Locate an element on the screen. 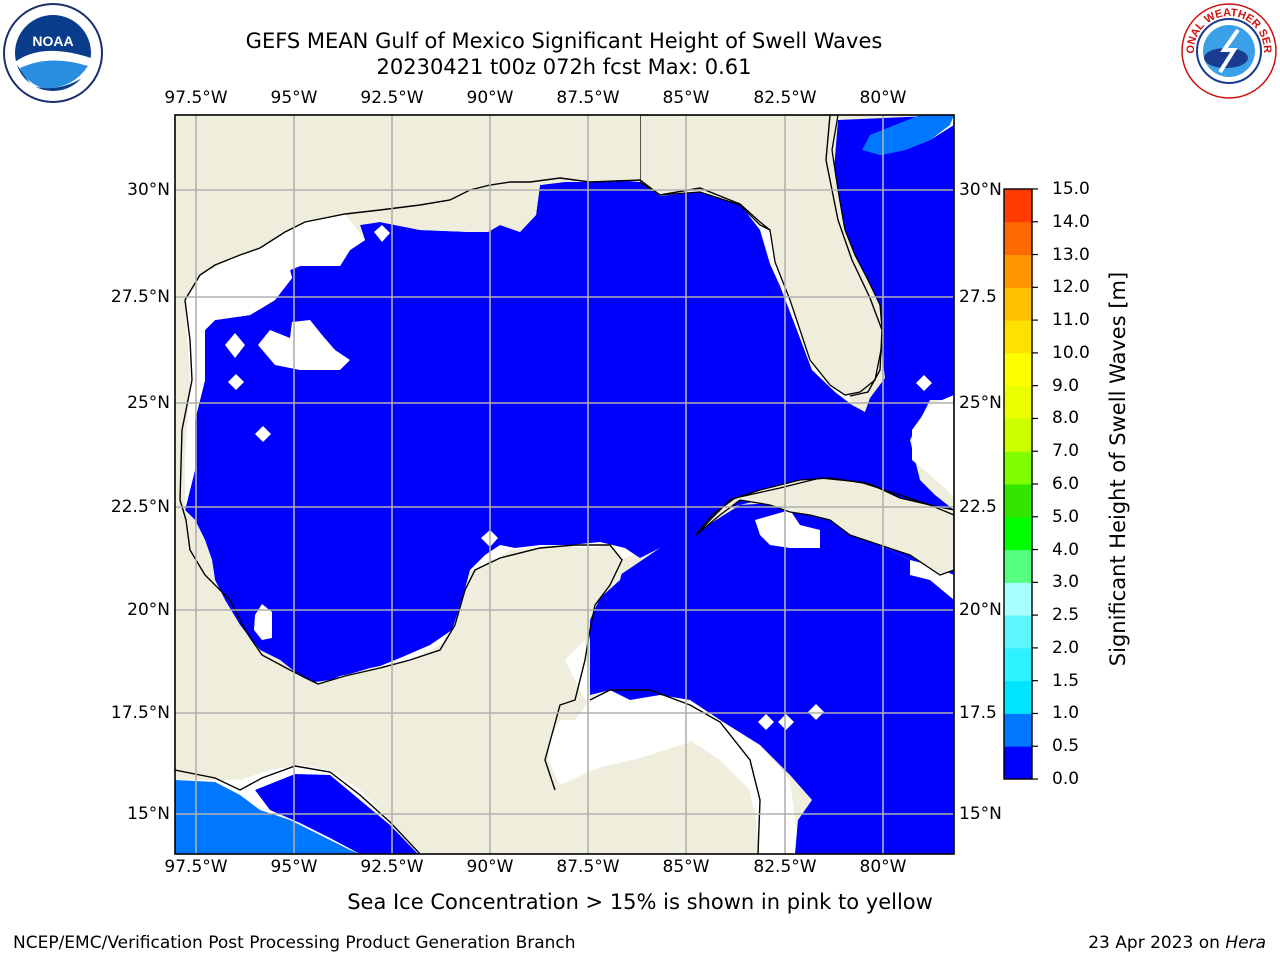 The width and height of the screenshot is (1280, 960). coastal-nodata is located at coordinates (275, 362).